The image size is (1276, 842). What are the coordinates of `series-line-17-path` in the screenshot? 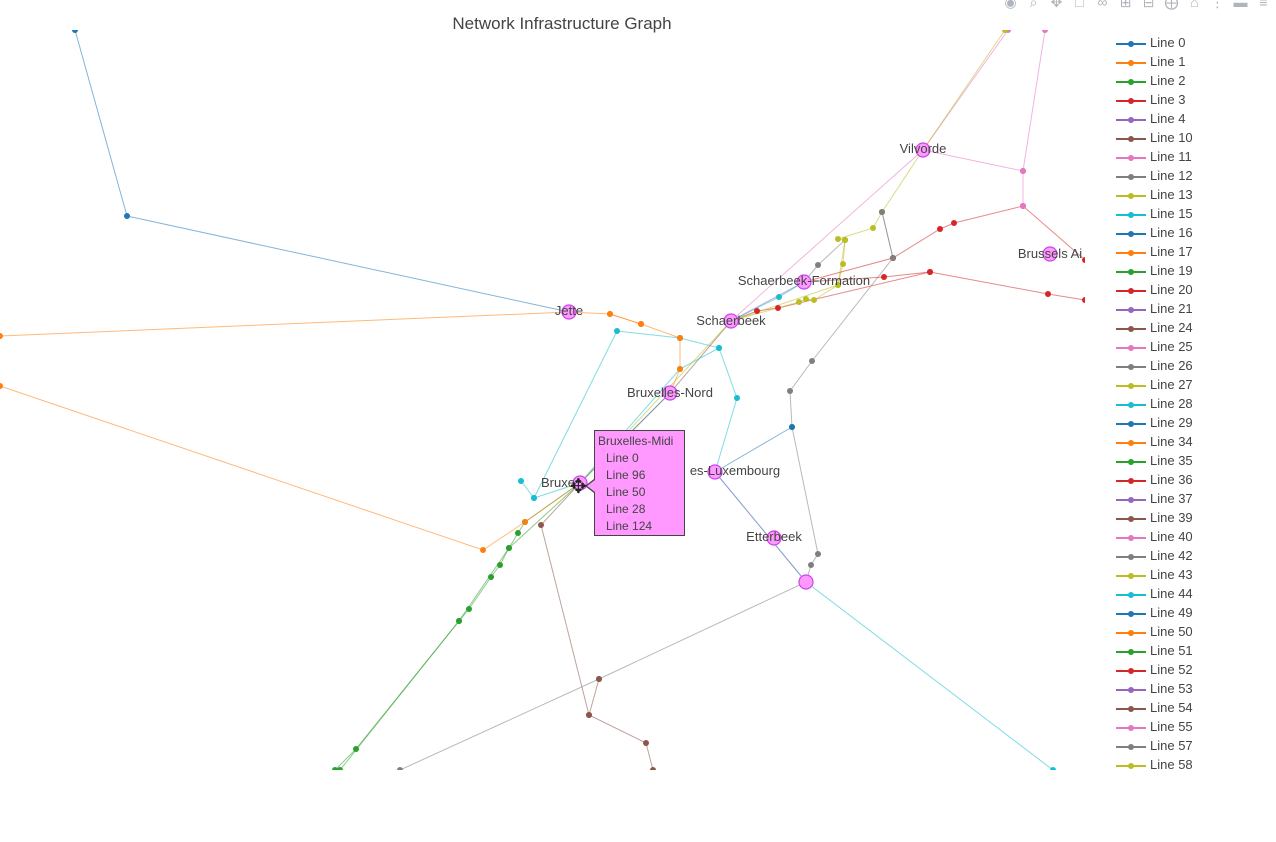 It's located at (290, 468).